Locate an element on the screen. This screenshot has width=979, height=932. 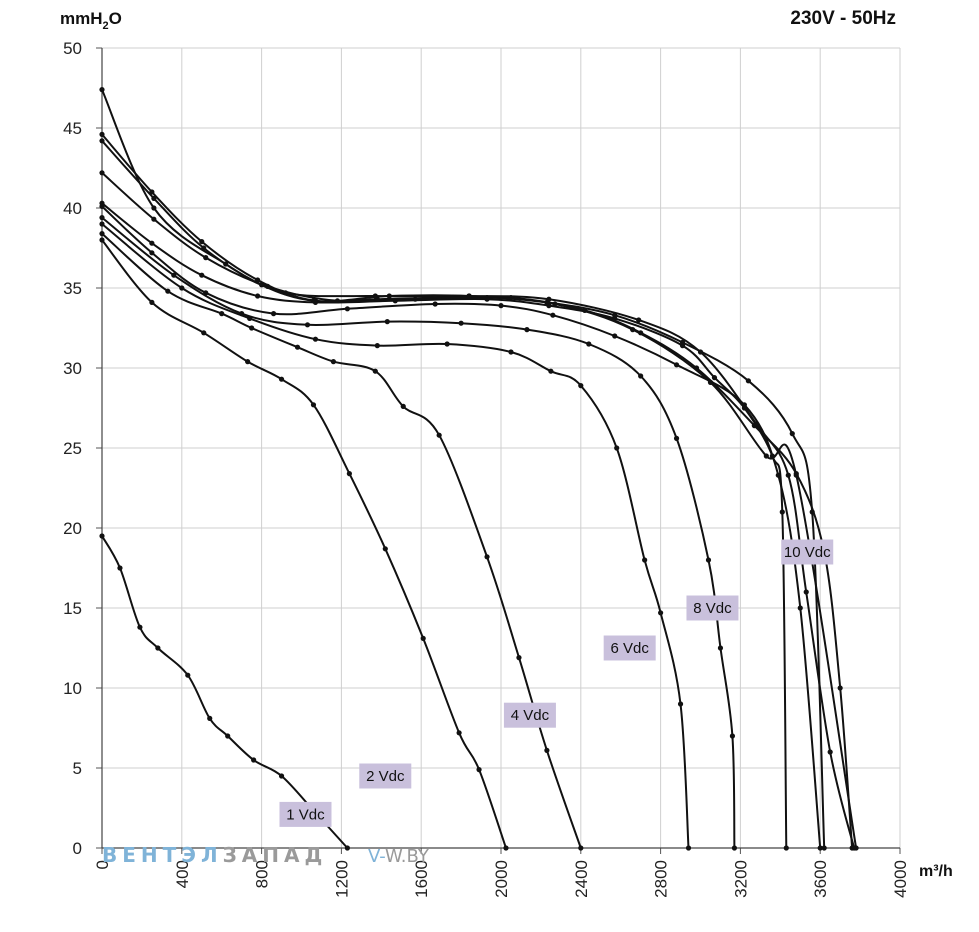
x-tick-label: 2000 is located at coordinates (501, 879).